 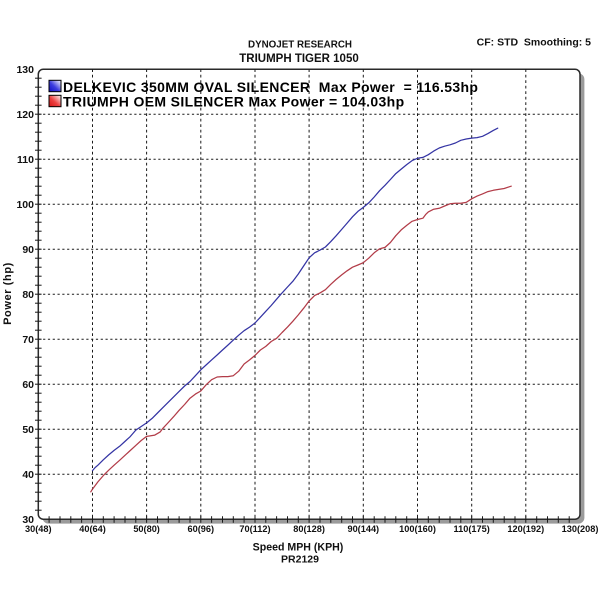 I want to click on svg-text: 100, so click(x=25, y=205).